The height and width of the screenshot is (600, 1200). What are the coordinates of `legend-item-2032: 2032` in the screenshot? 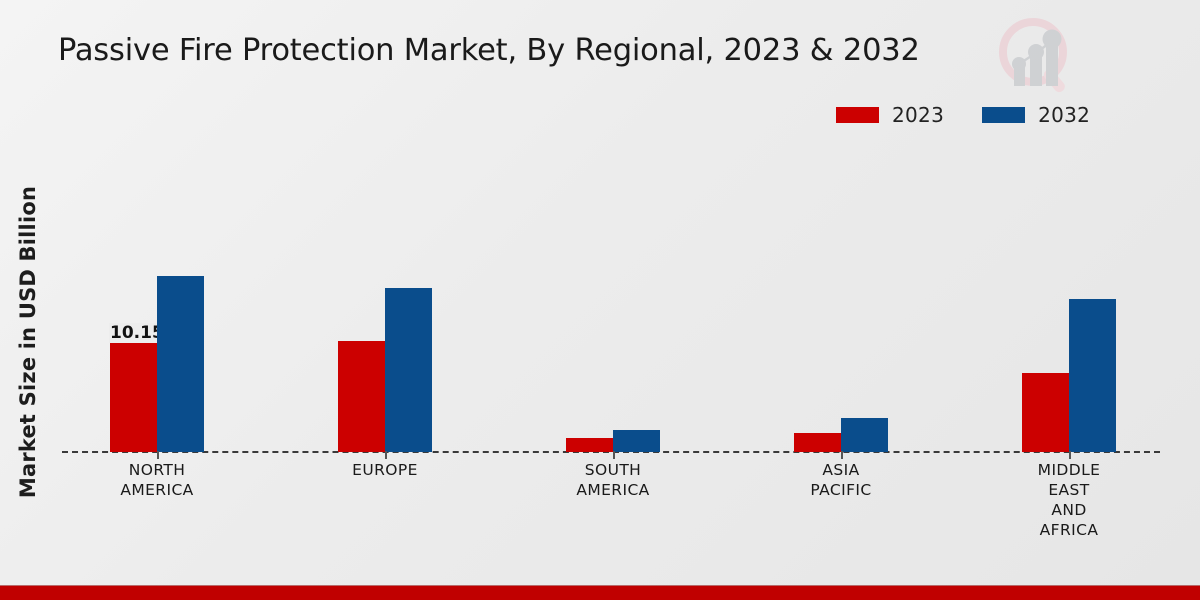 It's located at (1036, 115).